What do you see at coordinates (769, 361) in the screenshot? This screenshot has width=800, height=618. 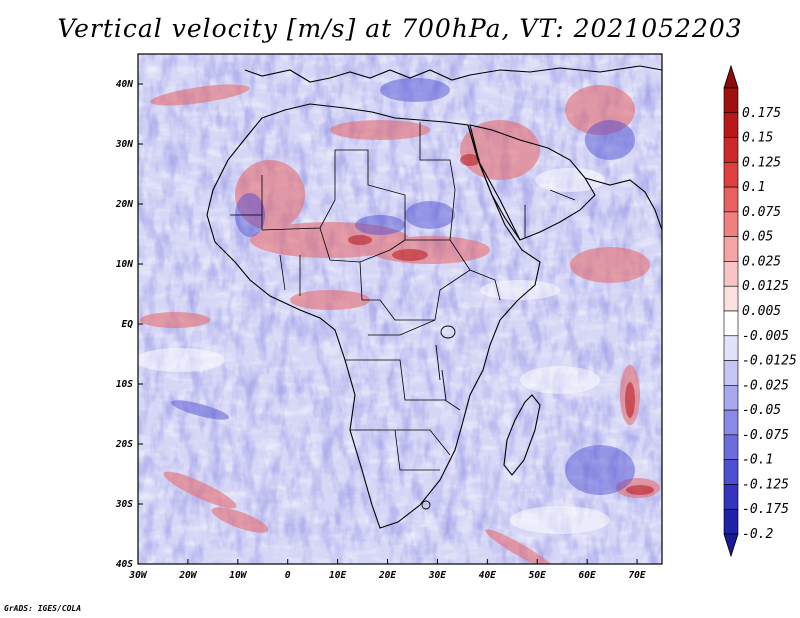 I see `colorbar-label: -0.0125` at bounding box center [769, 361].